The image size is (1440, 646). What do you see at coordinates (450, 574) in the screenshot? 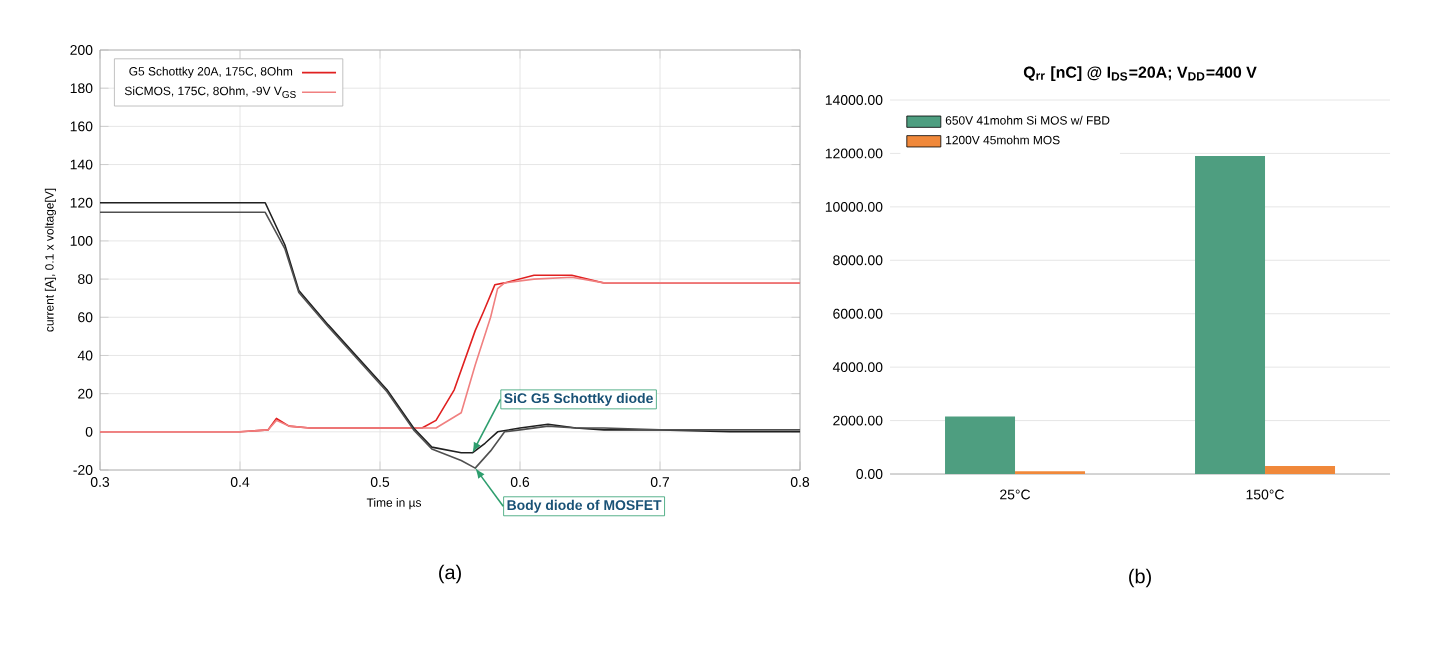
I see `text: (a)` at bounding box center [450, 574].